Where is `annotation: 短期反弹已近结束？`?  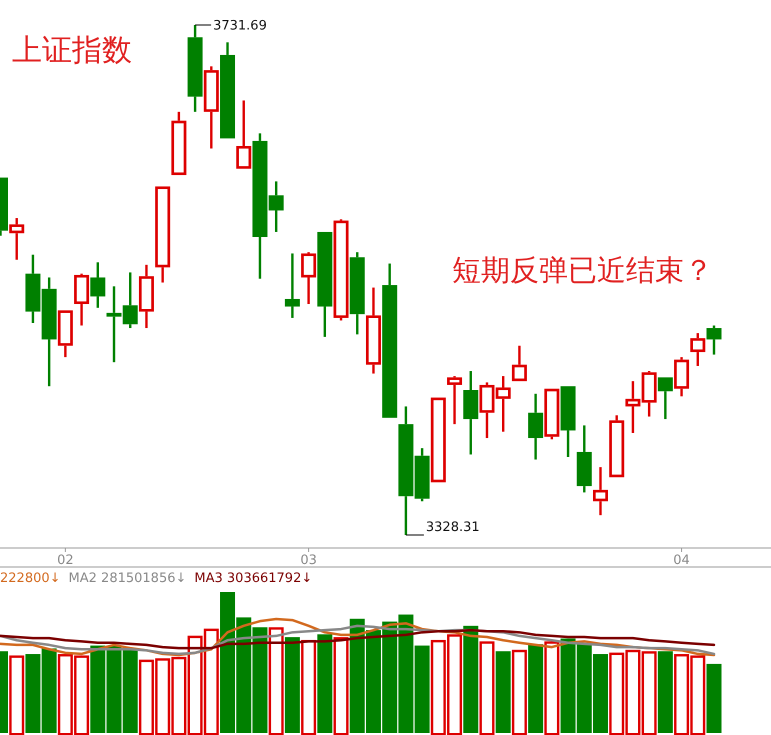 annotation: 短期反弹已近结束？ is located at coordinates (582, 270).